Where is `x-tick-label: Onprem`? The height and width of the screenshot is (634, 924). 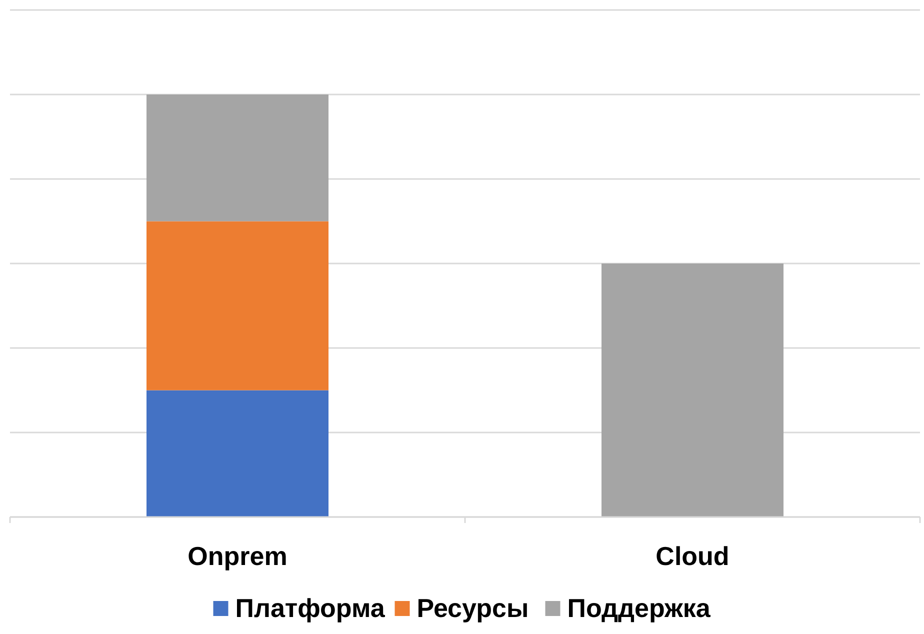 x-tick-label: Onprem is located at coordinates (238, 556).